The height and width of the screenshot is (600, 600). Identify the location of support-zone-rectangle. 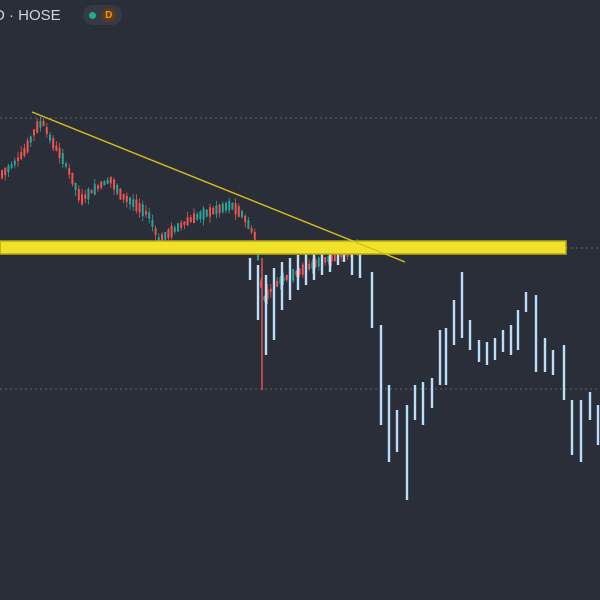
(283, 247).